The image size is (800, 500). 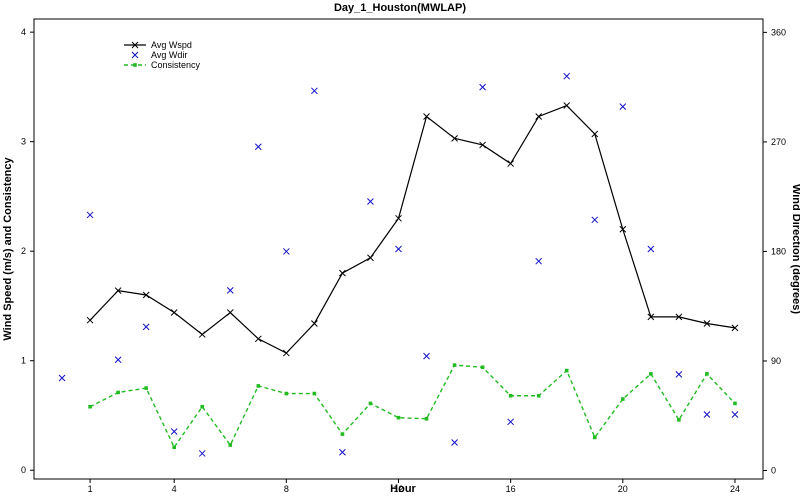 I want to click on y-right-tick-label: 270, so click(x=778, y=142).